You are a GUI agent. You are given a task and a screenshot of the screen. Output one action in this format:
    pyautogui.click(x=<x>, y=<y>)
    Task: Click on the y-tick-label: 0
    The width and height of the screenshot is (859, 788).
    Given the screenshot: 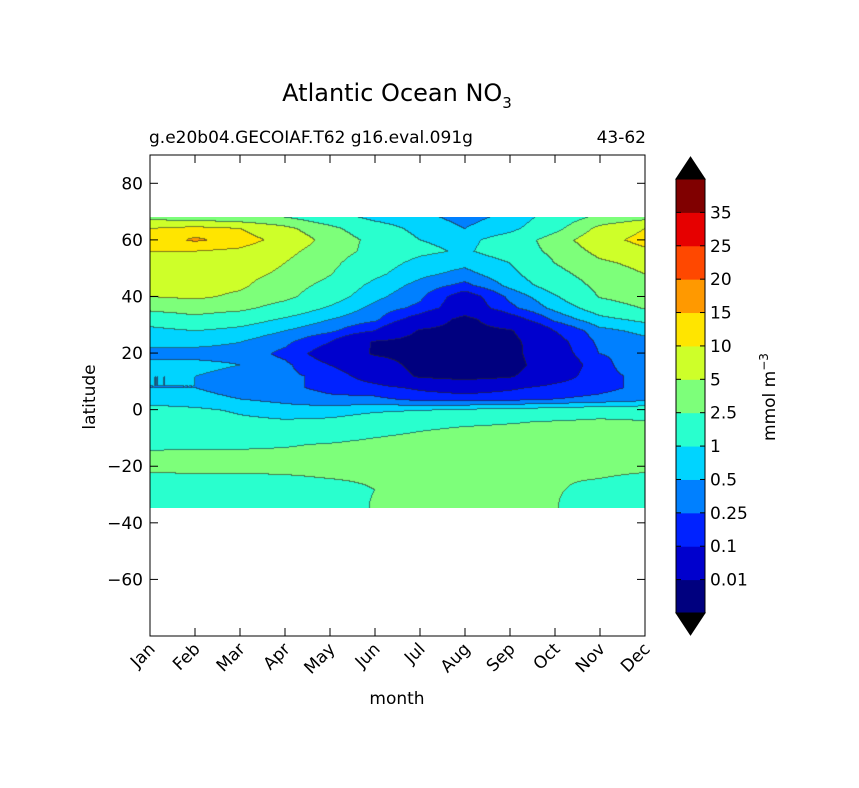 What is the action you would take?
    pyautogui.click(x=137, y=411)
    